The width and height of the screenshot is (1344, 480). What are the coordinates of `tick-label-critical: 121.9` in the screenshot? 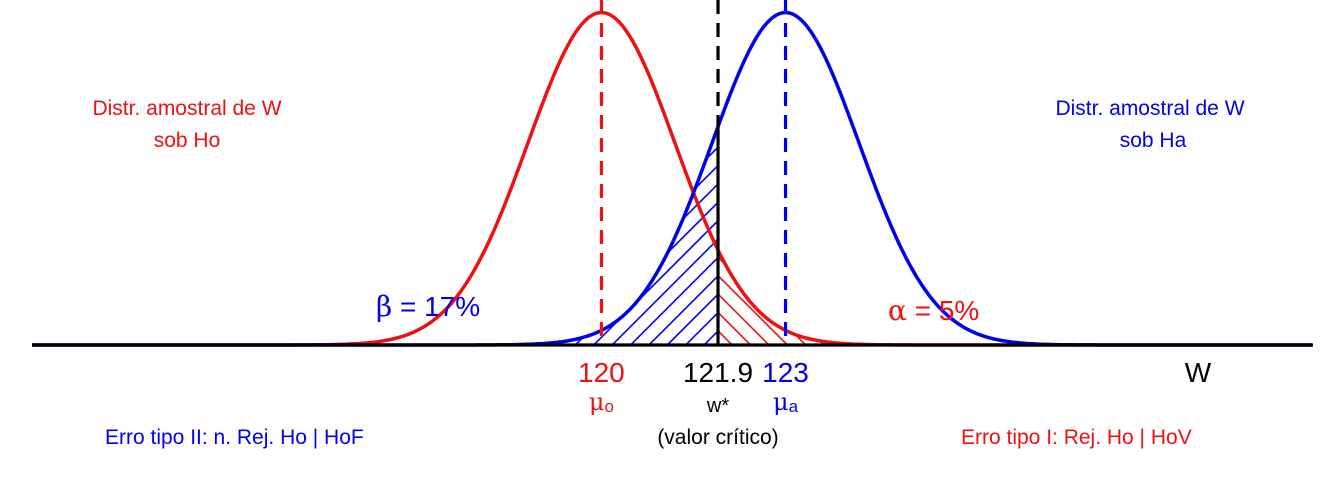 It's located at (718, 372).